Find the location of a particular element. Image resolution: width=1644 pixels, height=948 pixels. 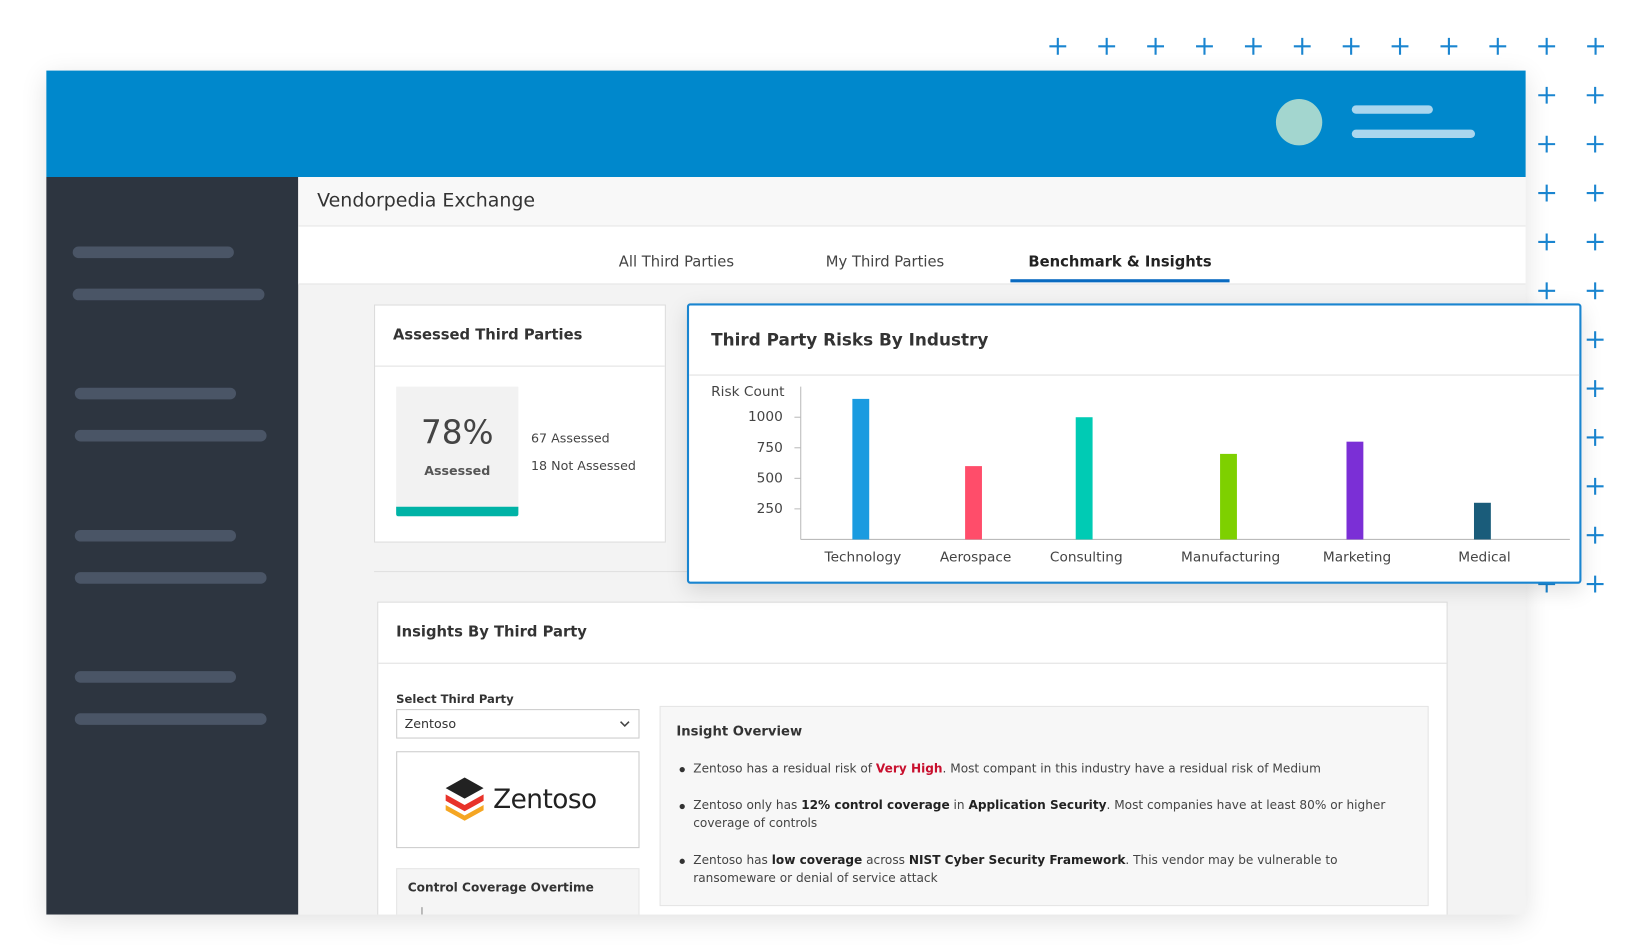

top-bar is located at coordinates (786, 124).